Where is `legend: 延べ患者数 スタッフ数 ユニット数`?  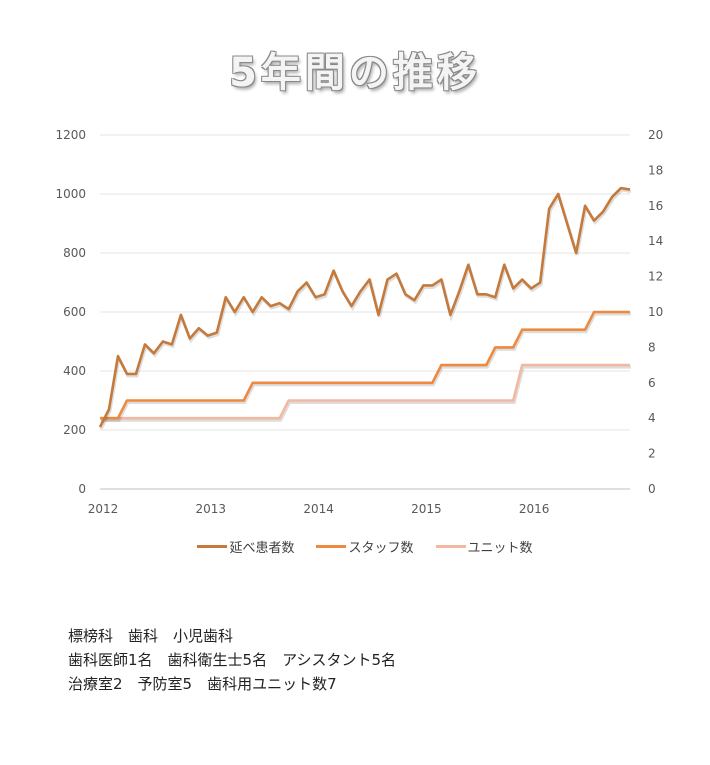
legend: 延べ患者数 スタッフ数 ユニット数 is located at coordinates (355, 546).